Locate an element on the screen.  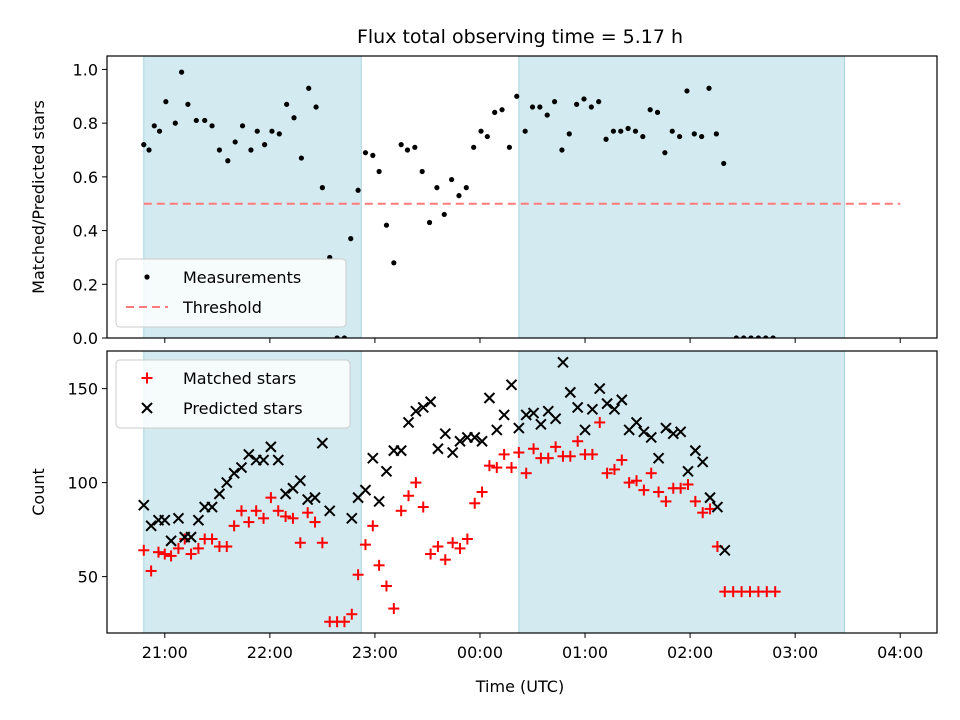
legend-box-count is located at coordinates (233, 394).